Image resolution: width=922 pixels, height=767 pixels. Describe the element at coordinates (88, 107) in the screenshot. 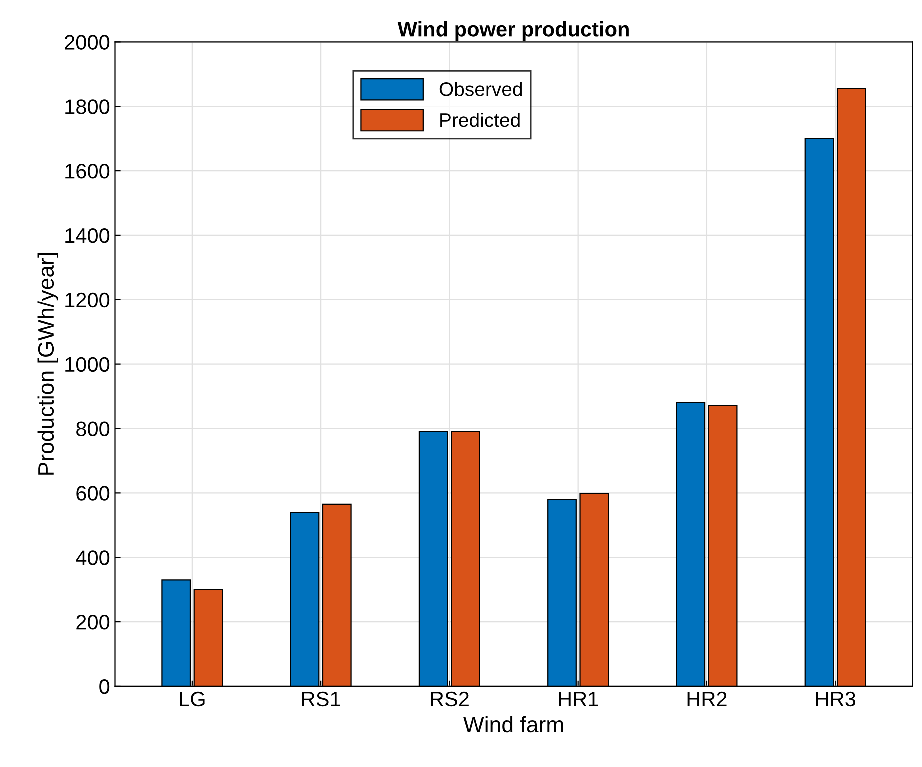

I see `y-tick-label: 1800` at that location.